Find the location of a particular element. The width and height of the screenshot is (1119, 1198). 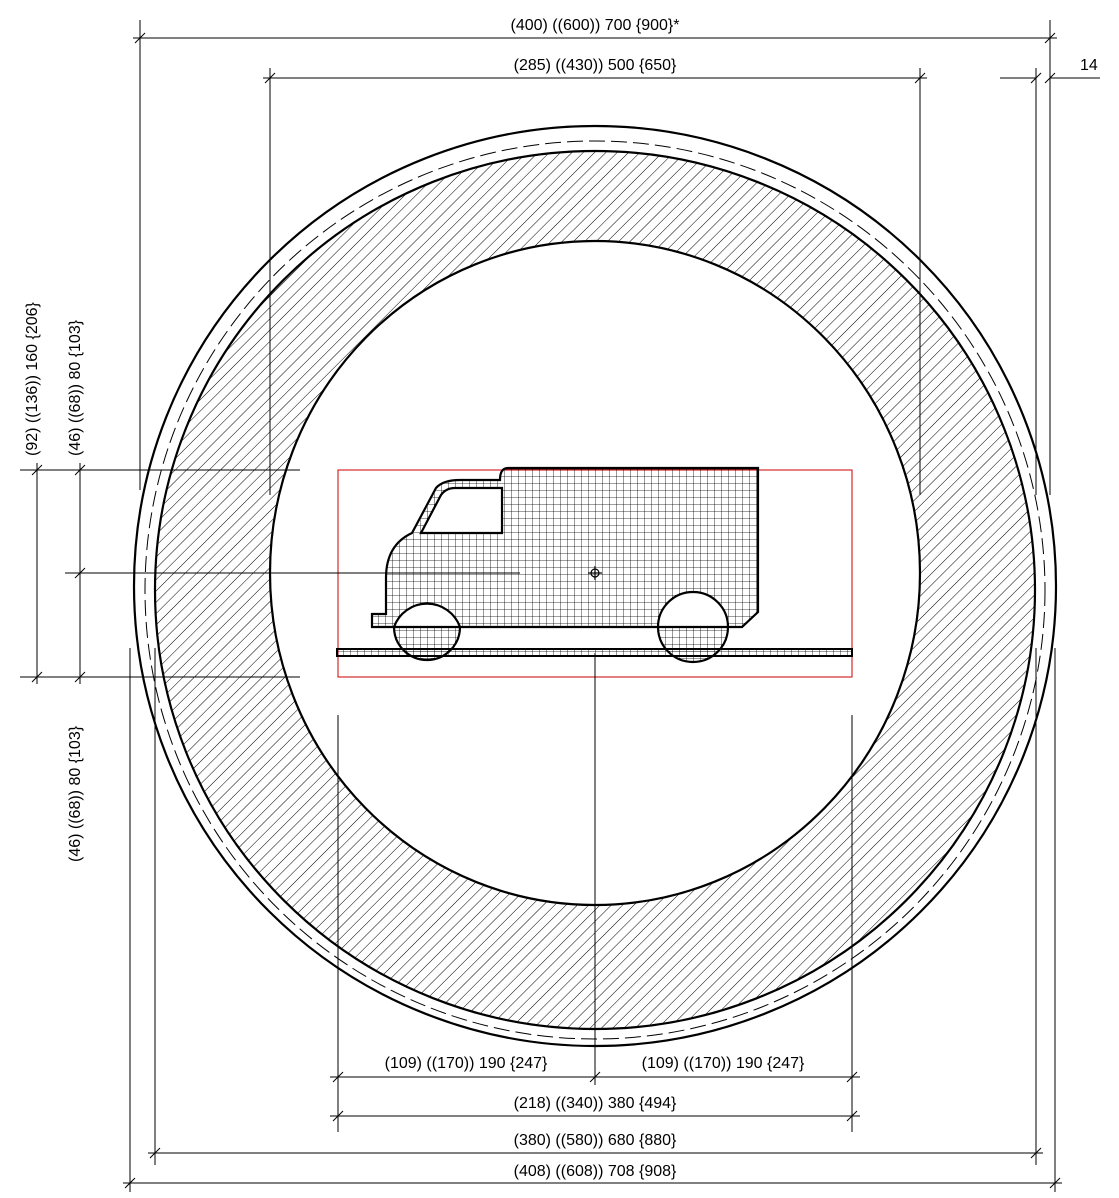

dimension-left-lower-label: (46) ((68)) 80 {103} is located at coordinates (75, 793).